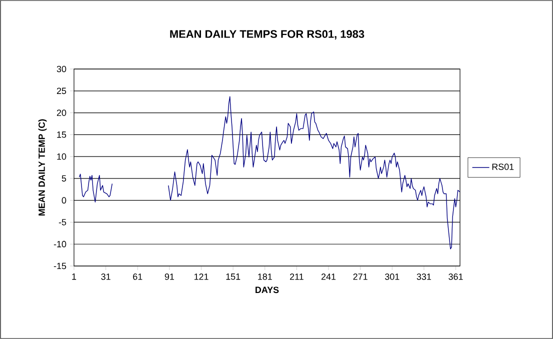  I want to click on y-tick-label: -5, so click(62, 222).